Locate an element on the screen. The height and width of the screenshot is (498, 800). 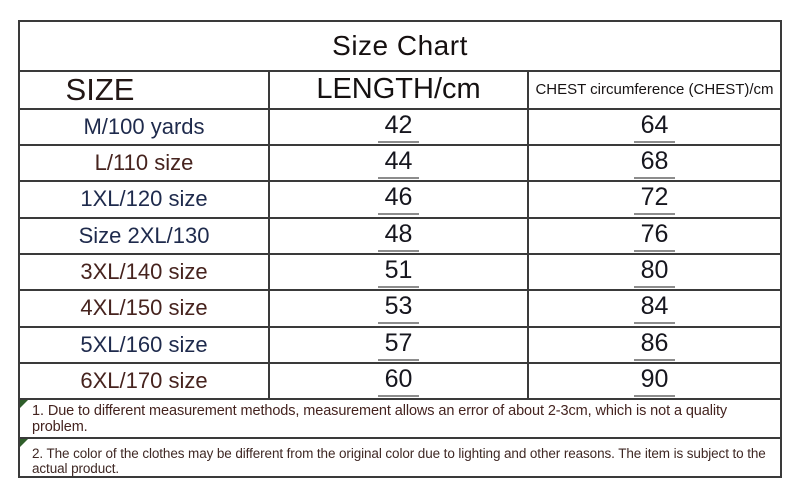
chest-cell: 72 is located at coordinates (654, 199).